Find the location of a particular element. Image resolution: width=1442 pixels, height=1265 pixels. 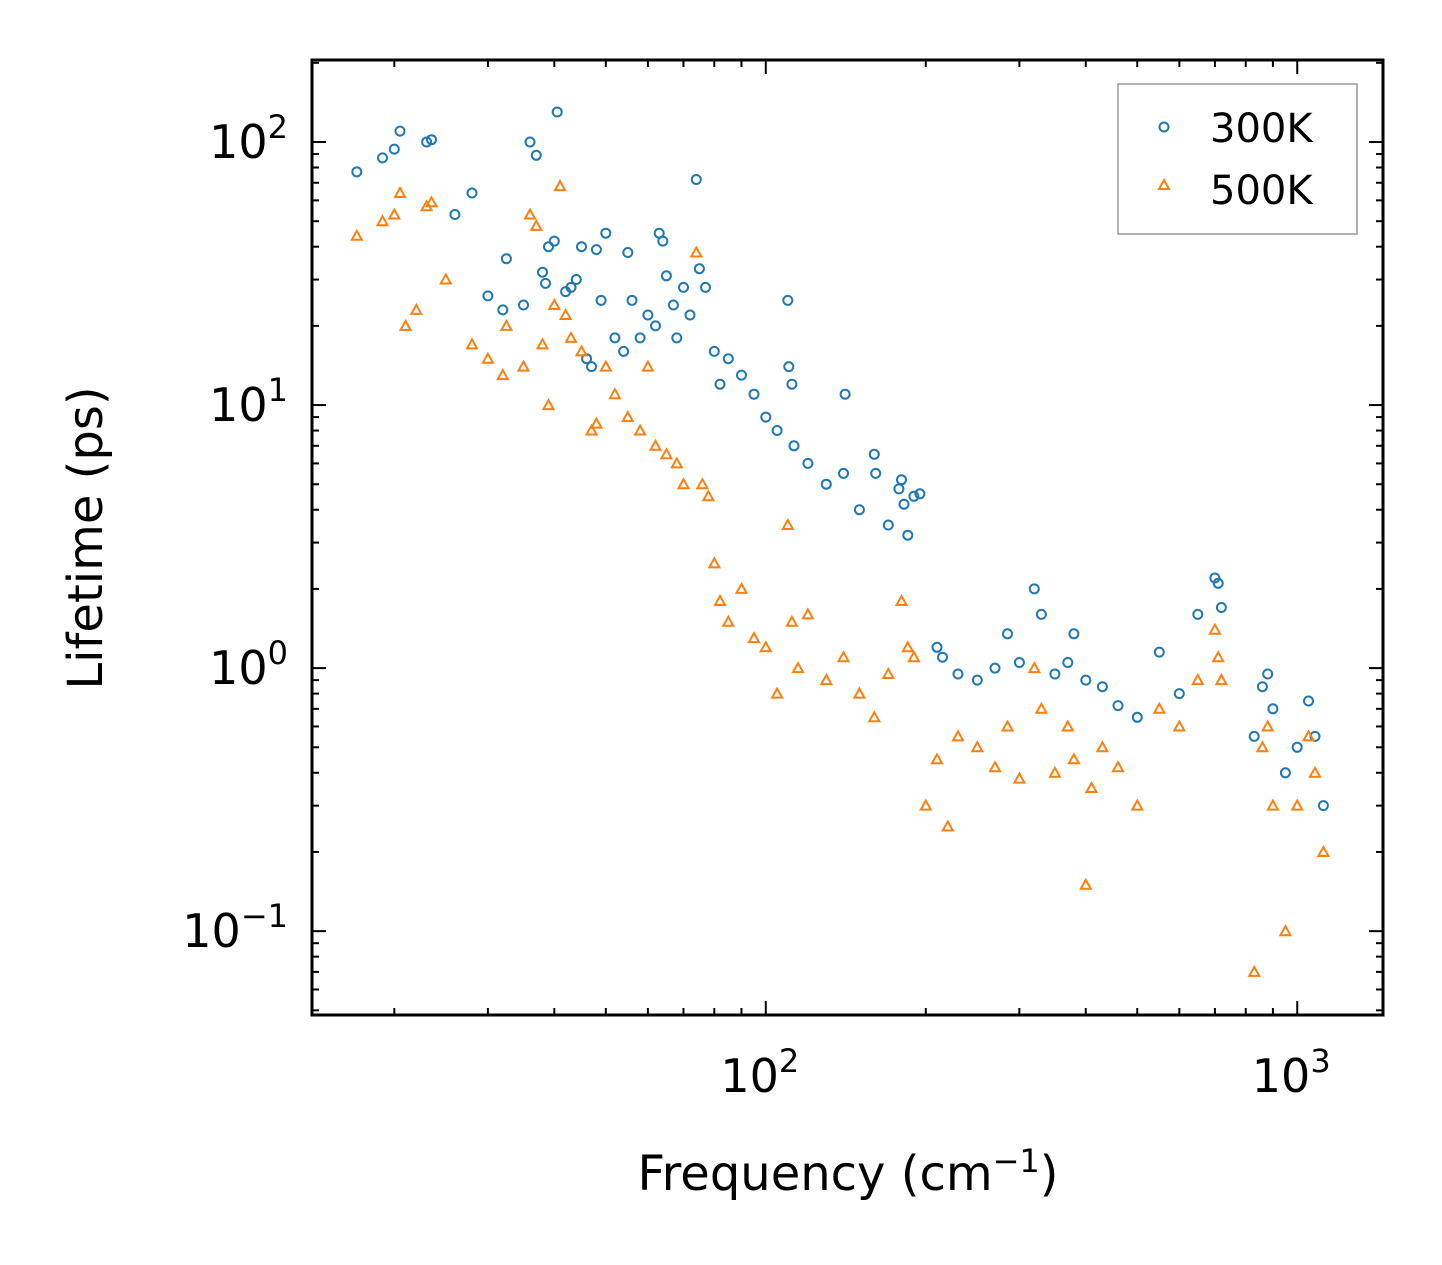

x-axis-label: Frequency (cm−1) is located at coordinates (847, 1172).